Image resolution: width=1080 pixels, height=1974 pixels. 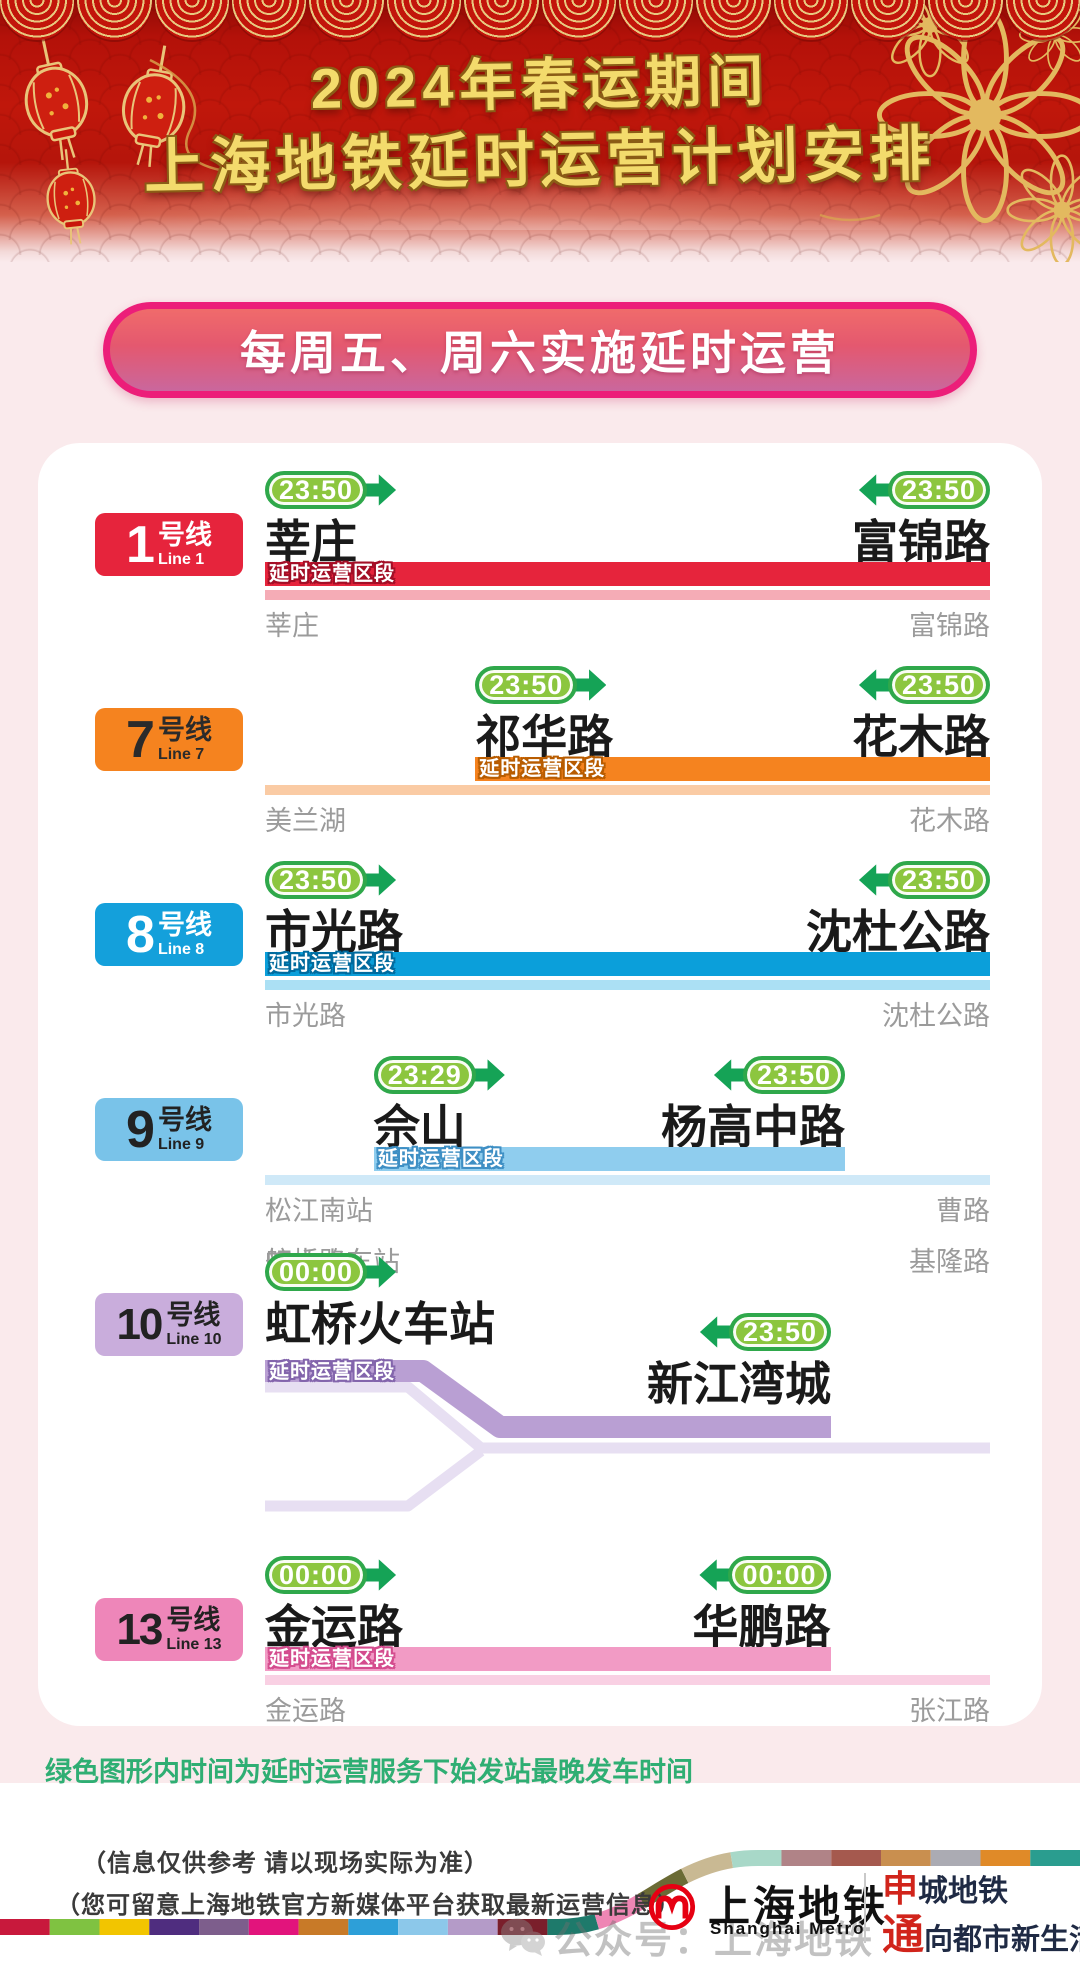 I want to click on wechat-watermark: 公众号：上海地铁, so click(x=687, y=1936).